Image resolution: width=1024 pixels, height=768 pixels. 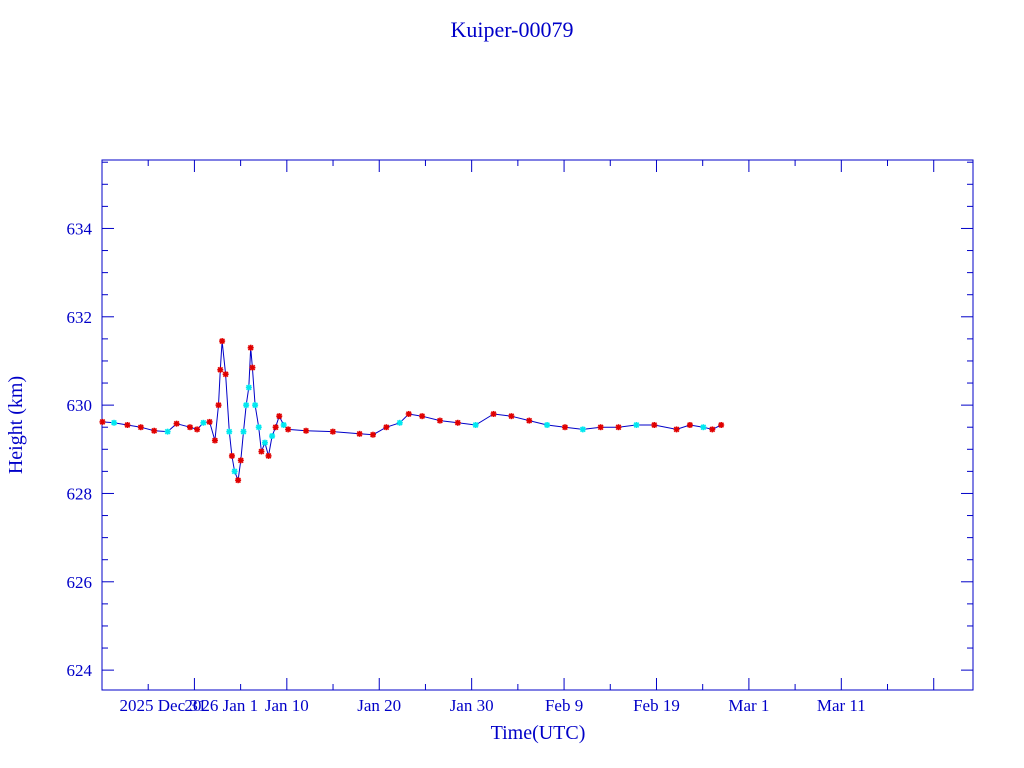 I want to click on x-axis-label: Time(UTC), so click(x=538, y=733).